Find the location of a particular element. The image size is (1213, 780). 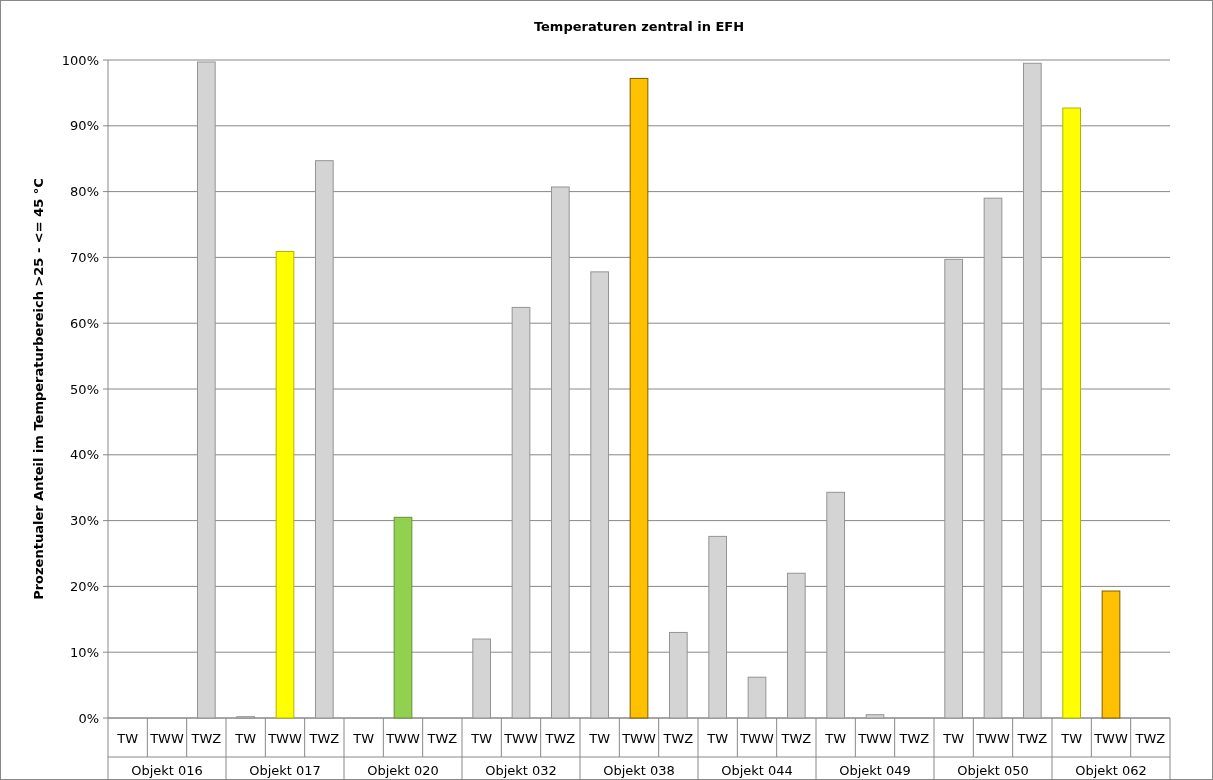

y-tick-label: 60% is located at coordinates (84, 323).